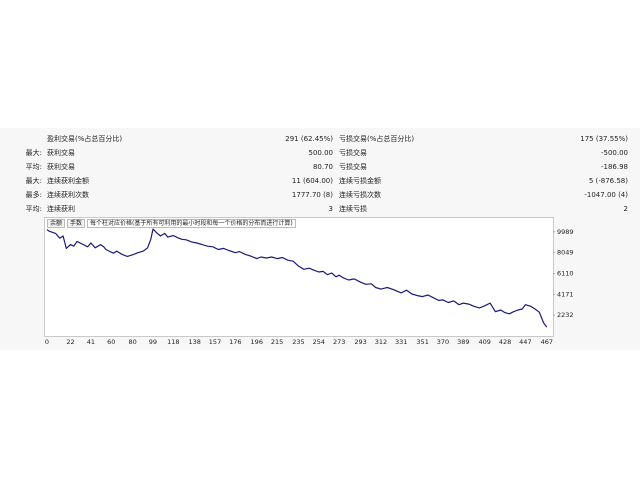 This screenshot has width=640, height=480. Describe the element at coordinates (565, 273) in the screenshot. I see `y-tick-label: 6110` at that location.